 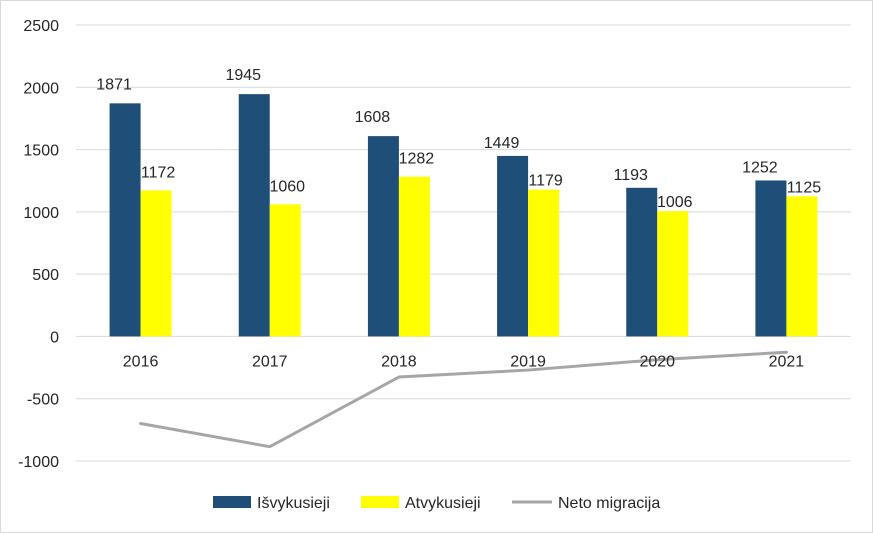 I want to click on series-line, so click(x=463, y=399).